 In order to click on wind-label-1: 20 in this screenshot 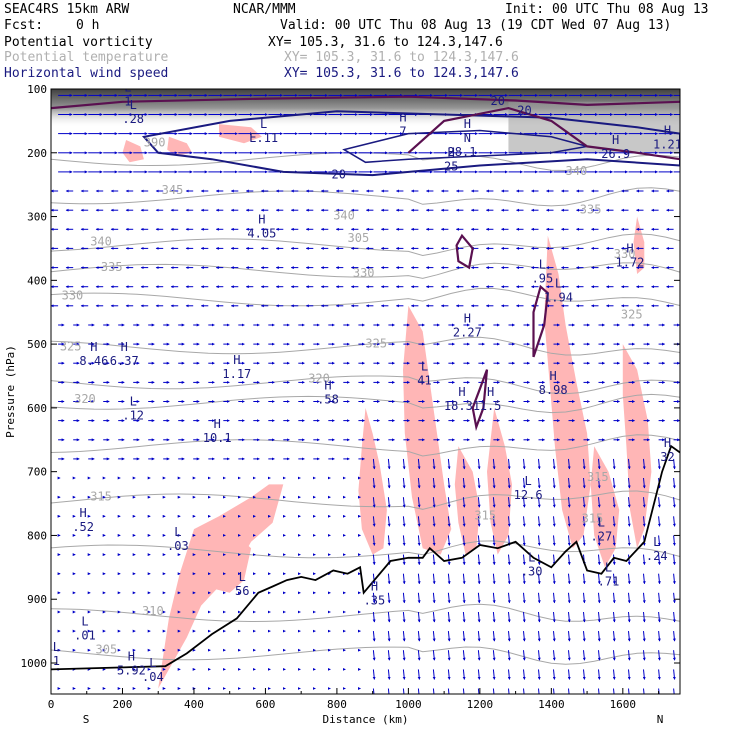, I will do `click(338, 174)`.